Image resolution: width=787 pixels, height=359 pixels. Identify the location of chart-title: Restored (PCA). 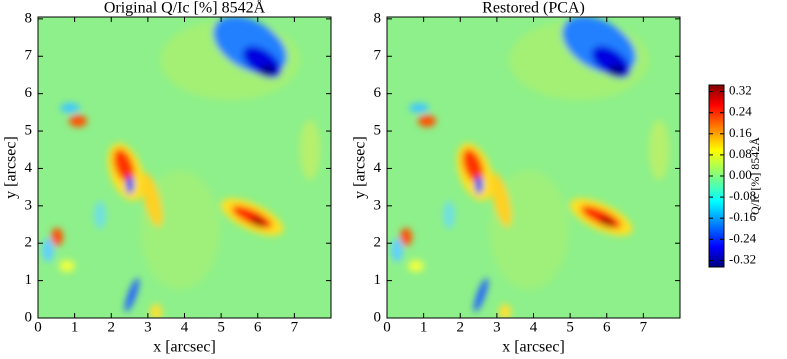
(533, 8).